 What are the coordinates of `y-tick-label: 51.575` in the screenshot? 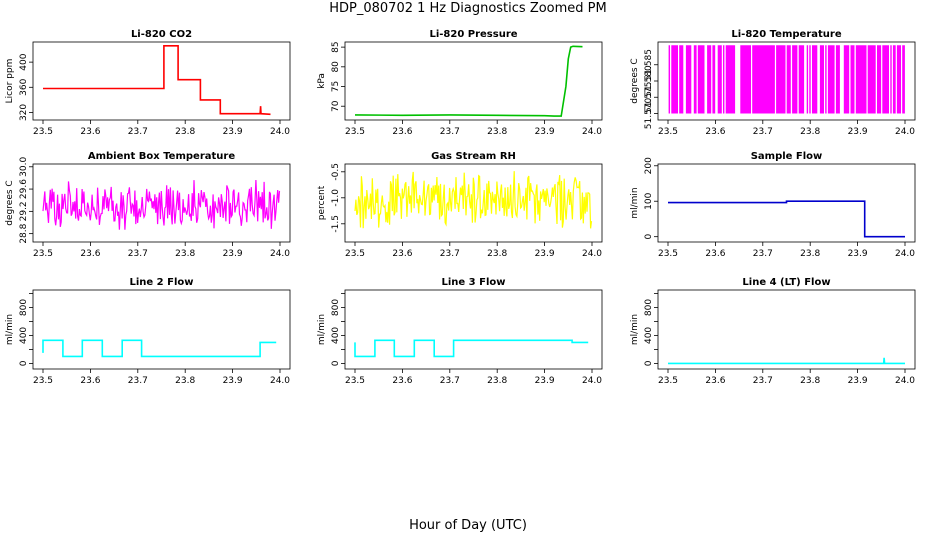 It's located at (649, 98).